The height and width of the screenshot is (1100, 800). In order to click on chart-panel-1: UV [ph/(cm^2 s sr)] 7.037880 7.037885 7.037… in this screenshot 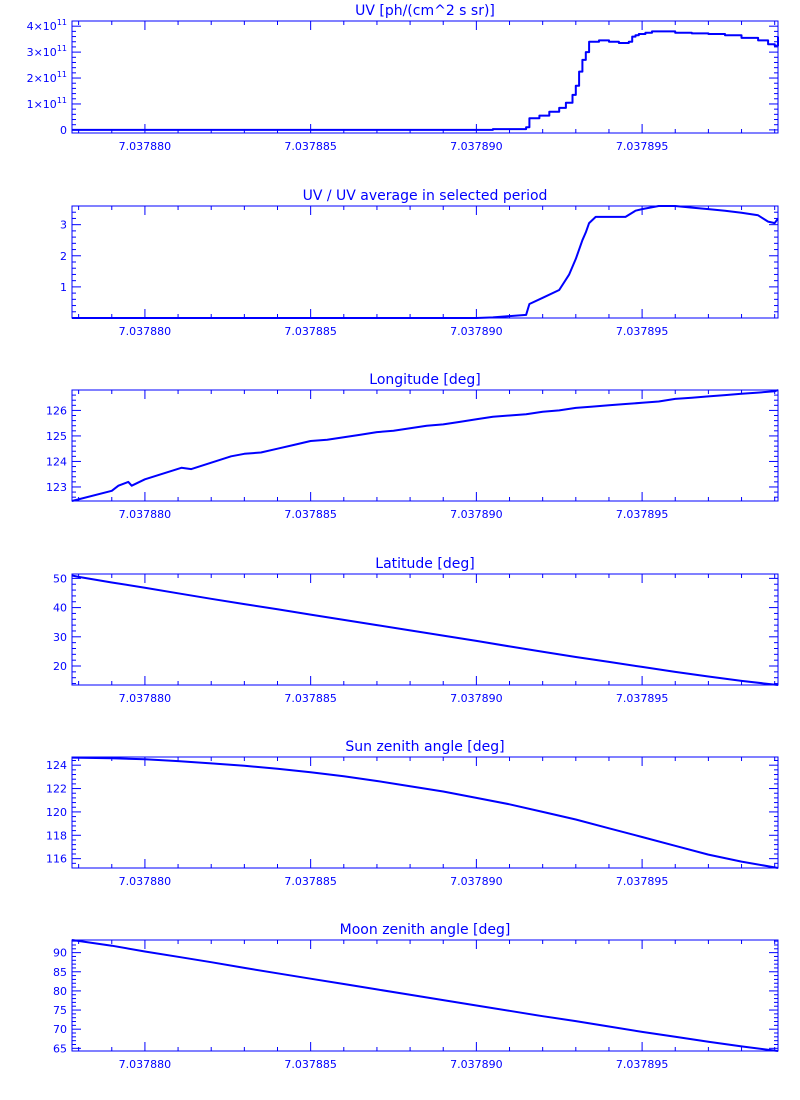, I will do `click(403, 78)`.